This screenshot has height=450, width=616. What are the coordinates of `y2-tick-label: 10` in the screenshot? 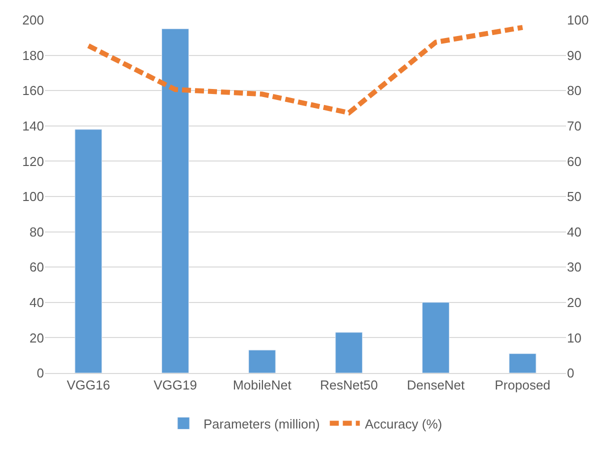 It's located at (574, 338).